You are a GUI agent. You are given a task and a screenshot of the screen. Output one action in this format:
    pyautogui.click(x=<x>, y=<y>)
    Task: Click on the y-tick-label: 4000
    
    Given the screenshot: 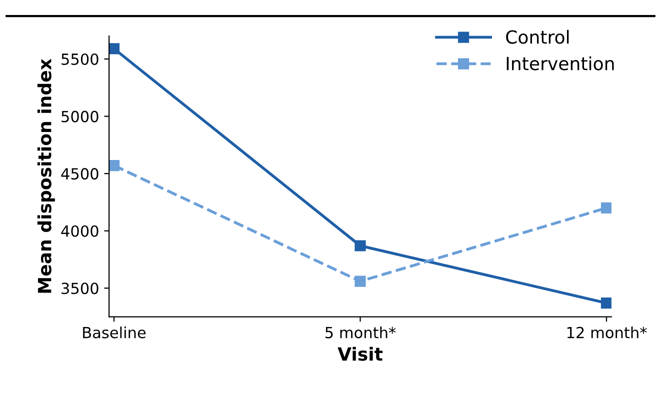 What is the action you would take?
    pyautogui.click(x=79, y=231)
    